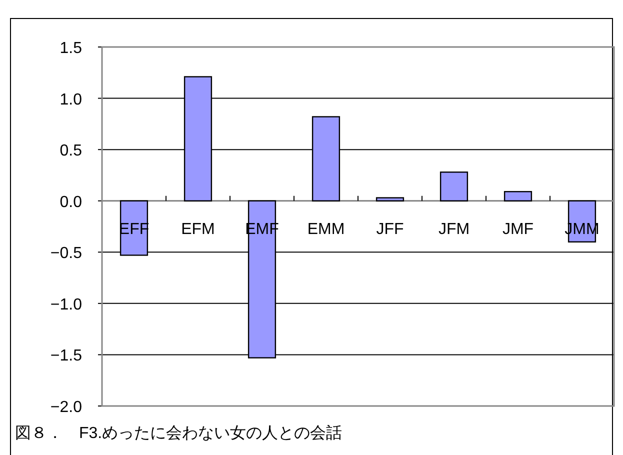  Describe the element at coordinates (66, 305) in the screenshot. I see `y-tick-label: −1.0` at that location.